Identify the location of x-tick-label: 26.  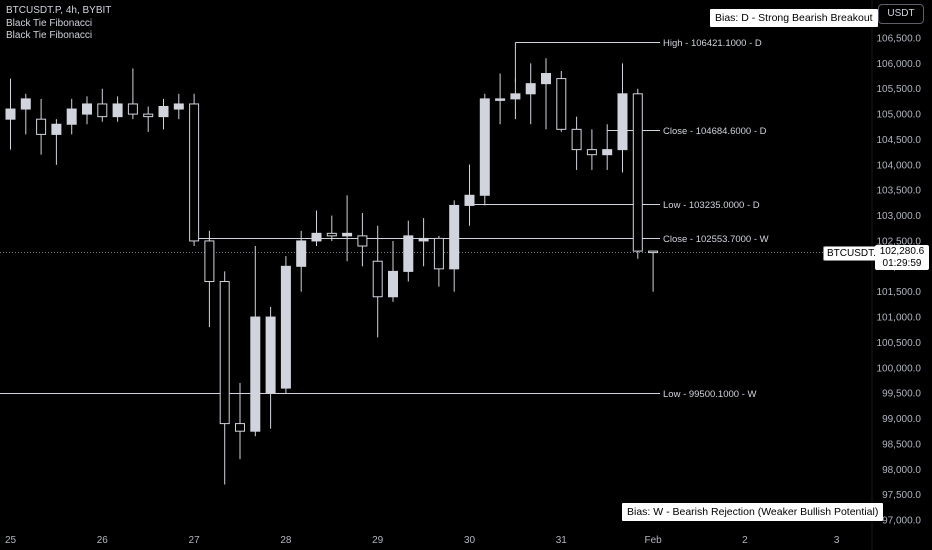
(103, 540).